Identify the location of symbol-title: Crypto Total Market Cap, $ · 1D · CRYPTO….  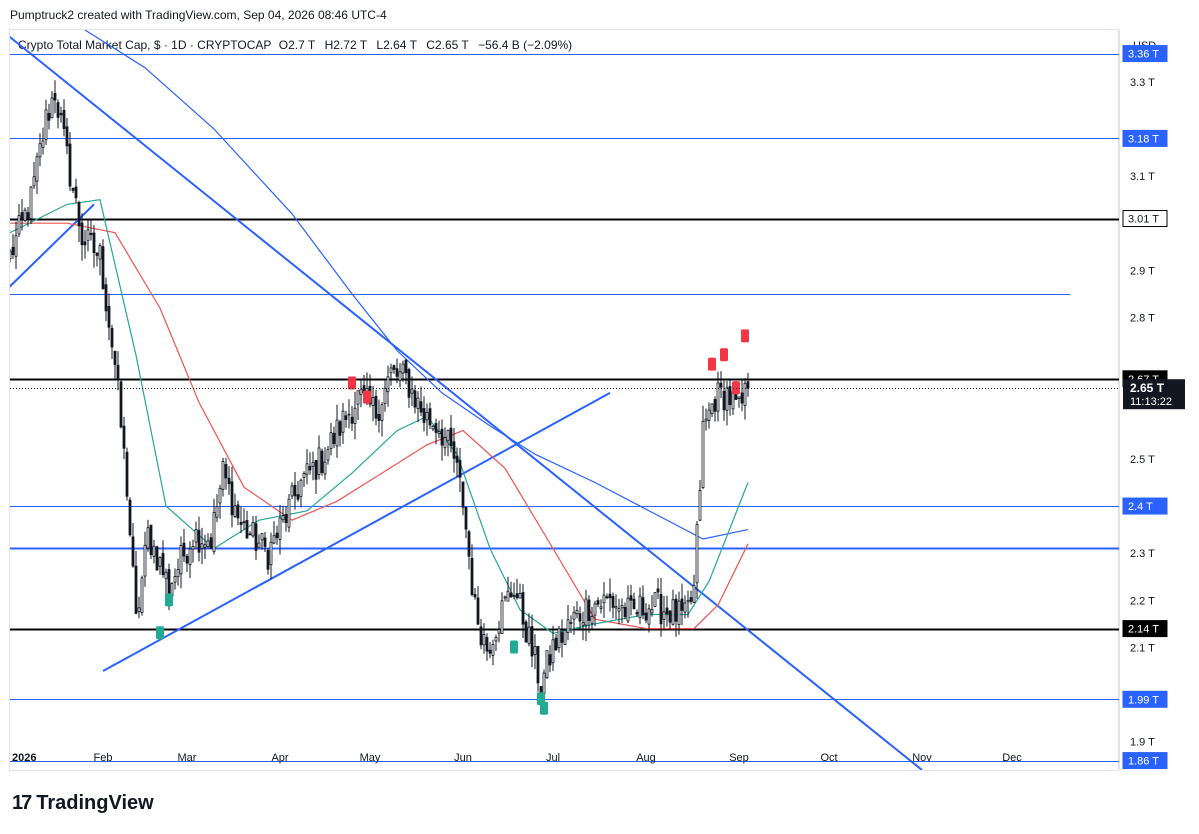
(145, 45).